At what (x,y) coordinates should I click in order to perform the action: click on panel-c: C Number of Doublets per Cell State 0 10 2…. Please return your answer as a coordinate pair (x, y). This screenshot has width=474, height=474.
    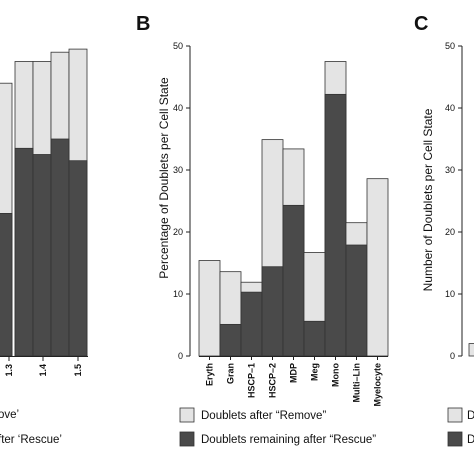
    Looking at the image, I should click on (444, 187).